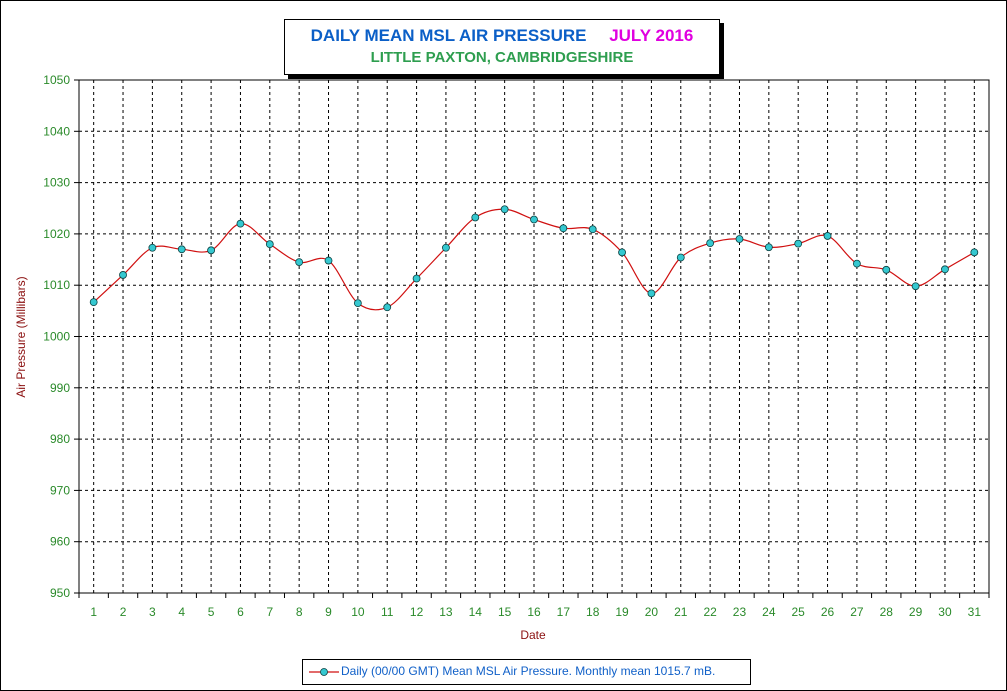 This screenshot has width=1007, height=691. I want to click on x-tick-label: 23, so click(740, 612).